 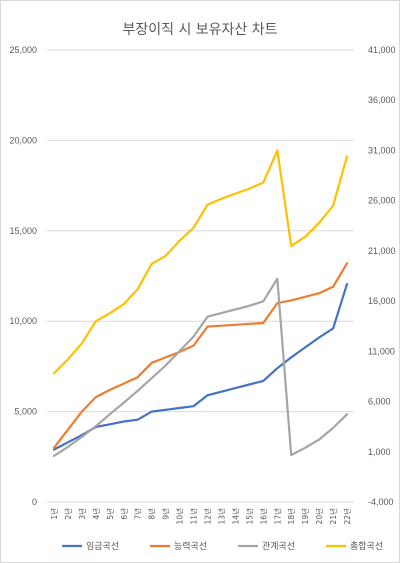 I want to click on right-tick-label: -4,000, so click(x=381, y=502).